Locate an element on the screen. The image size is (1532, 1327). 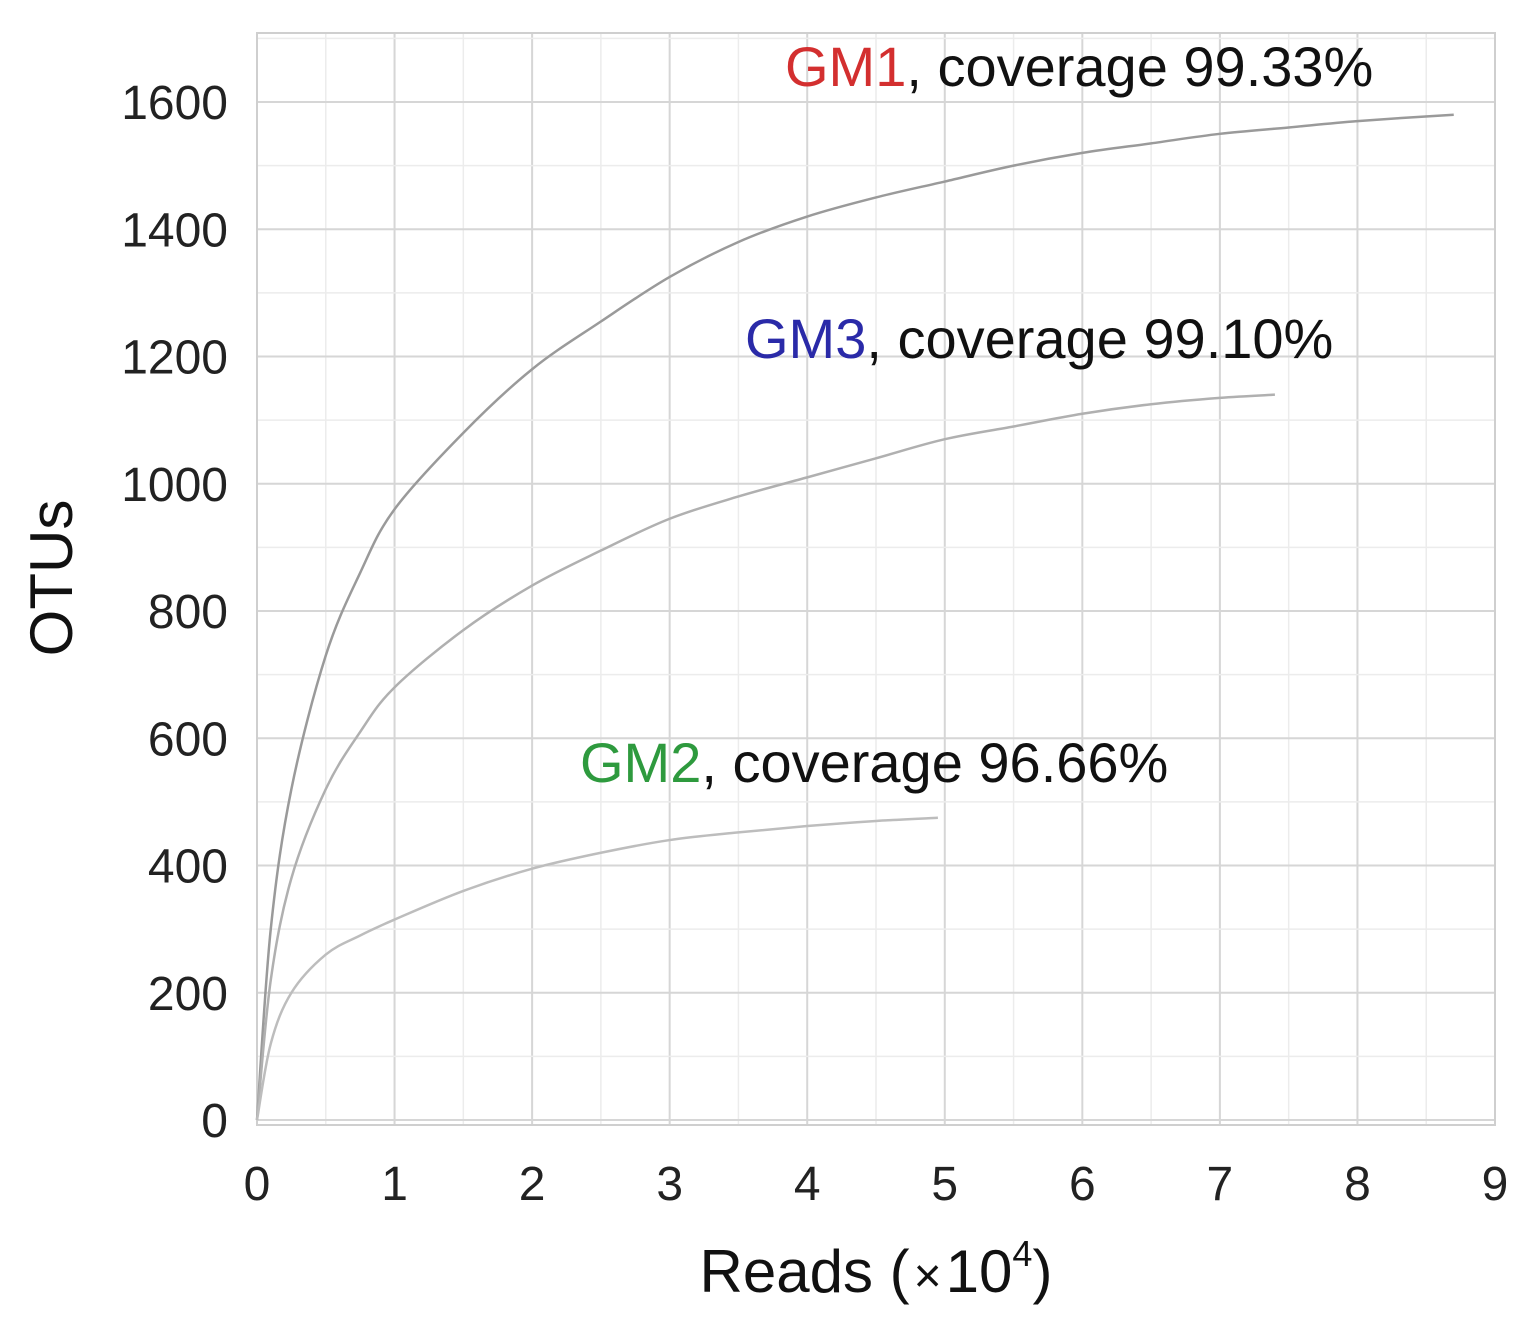
series-name-label: GM2 is located at coordinates (640, 762).